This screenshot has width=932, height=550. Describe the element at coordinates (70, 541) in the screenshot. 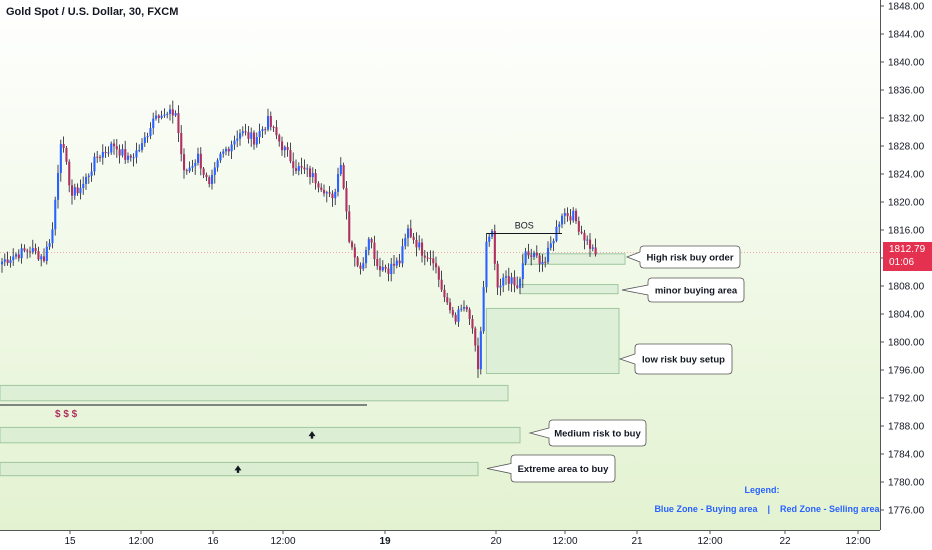

I see `x-tick-label: 15` at that location.